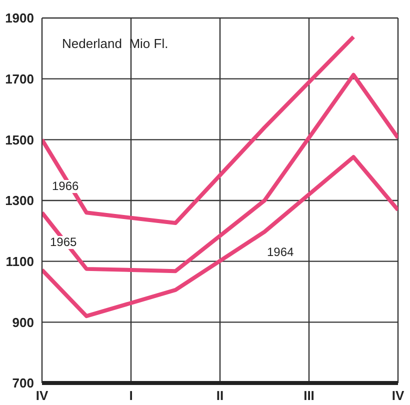 Image resolution: width=410 pixels, height=405 pixels. What do you see at coordinates (309, 396) in the screenshot?
I see `x-tick-label: III` at bounding box center [309, 396].